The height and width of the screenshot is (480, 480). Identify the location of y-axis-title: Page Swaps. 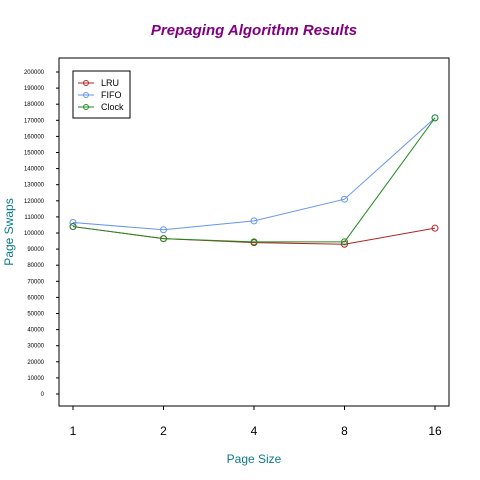
(9, 231).